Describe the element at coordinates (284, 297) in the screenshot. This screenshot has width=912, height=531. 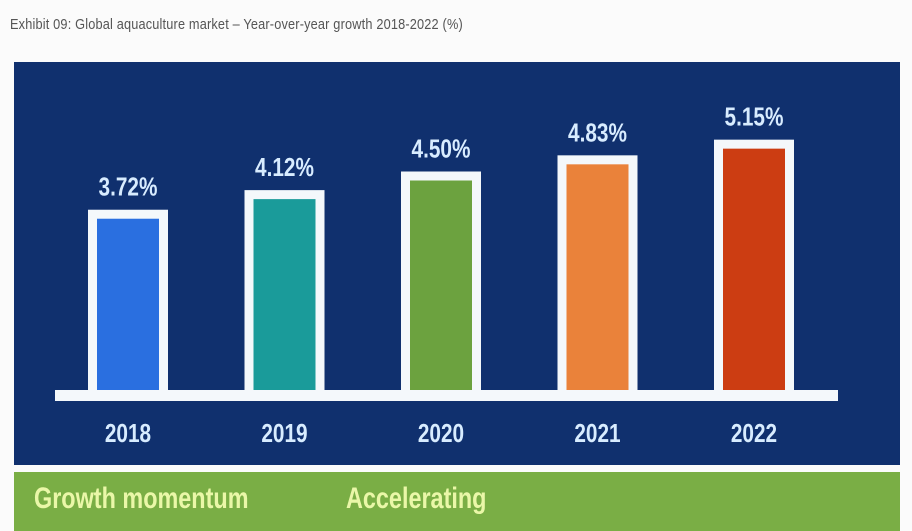
I see `bar-2019` at that location.